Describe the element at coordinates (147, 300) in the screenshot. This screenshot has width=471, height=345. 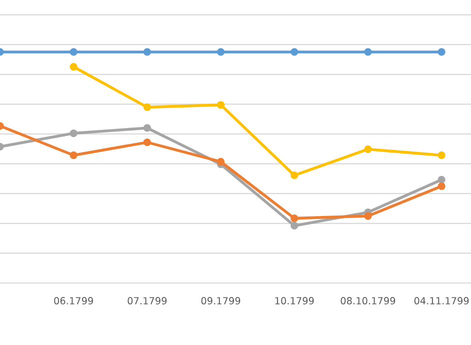
I see `x-tick-label: 07.1799` at that location.